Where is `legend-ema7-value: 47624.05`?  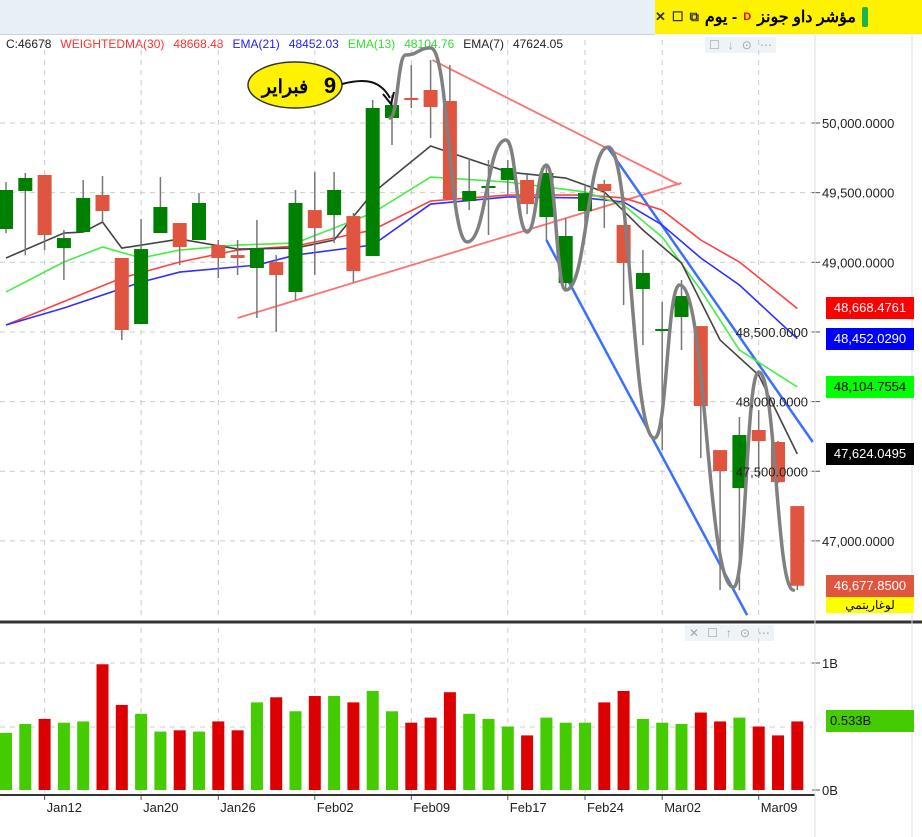
legend-ema7-value: 47624.05 is located at coordinates (537, 44).